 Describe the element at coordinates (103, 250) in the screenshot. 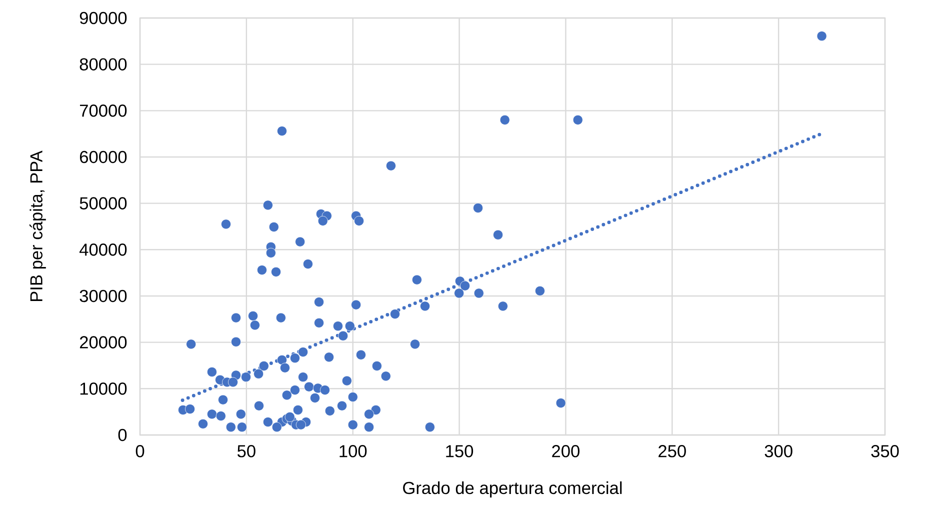

I see `y-tick-label: 40000` at that location.